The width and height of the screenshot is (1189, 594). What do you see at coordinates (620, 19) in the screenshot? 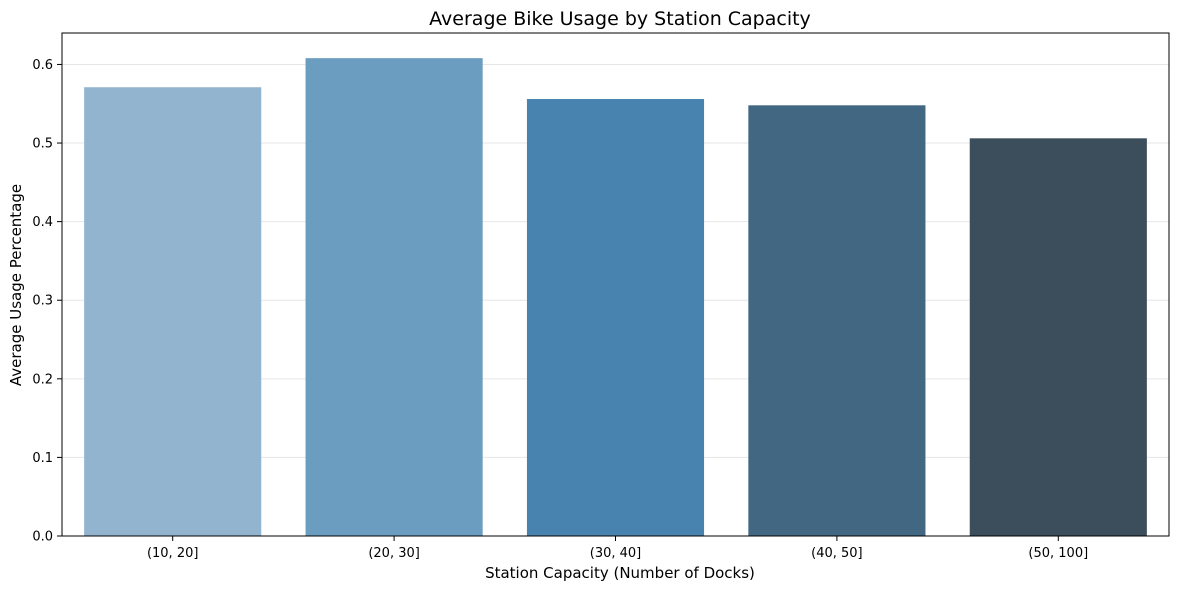
I see `chart-title: Average Bike Usage by Station Capacity` at bounding box center [620, 19].